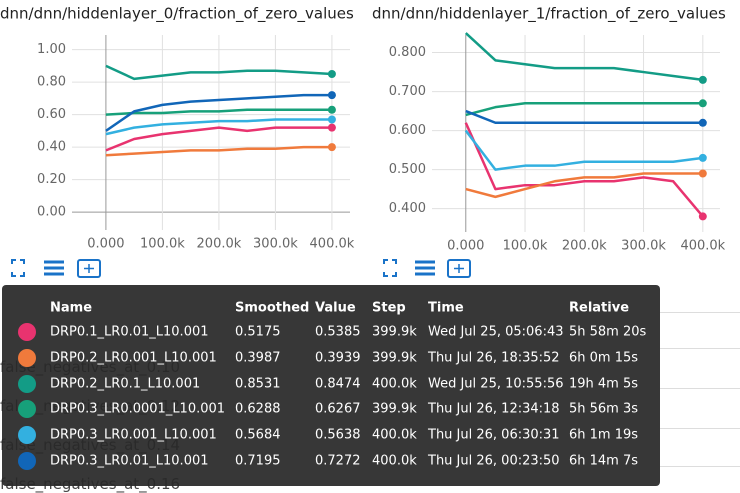 This screenshot has height=493, width=740. What do you see at coordinates (604, 358) in the screenshot?
I see `cell: 6h 0m 15s` at bounding box center [604, 358].